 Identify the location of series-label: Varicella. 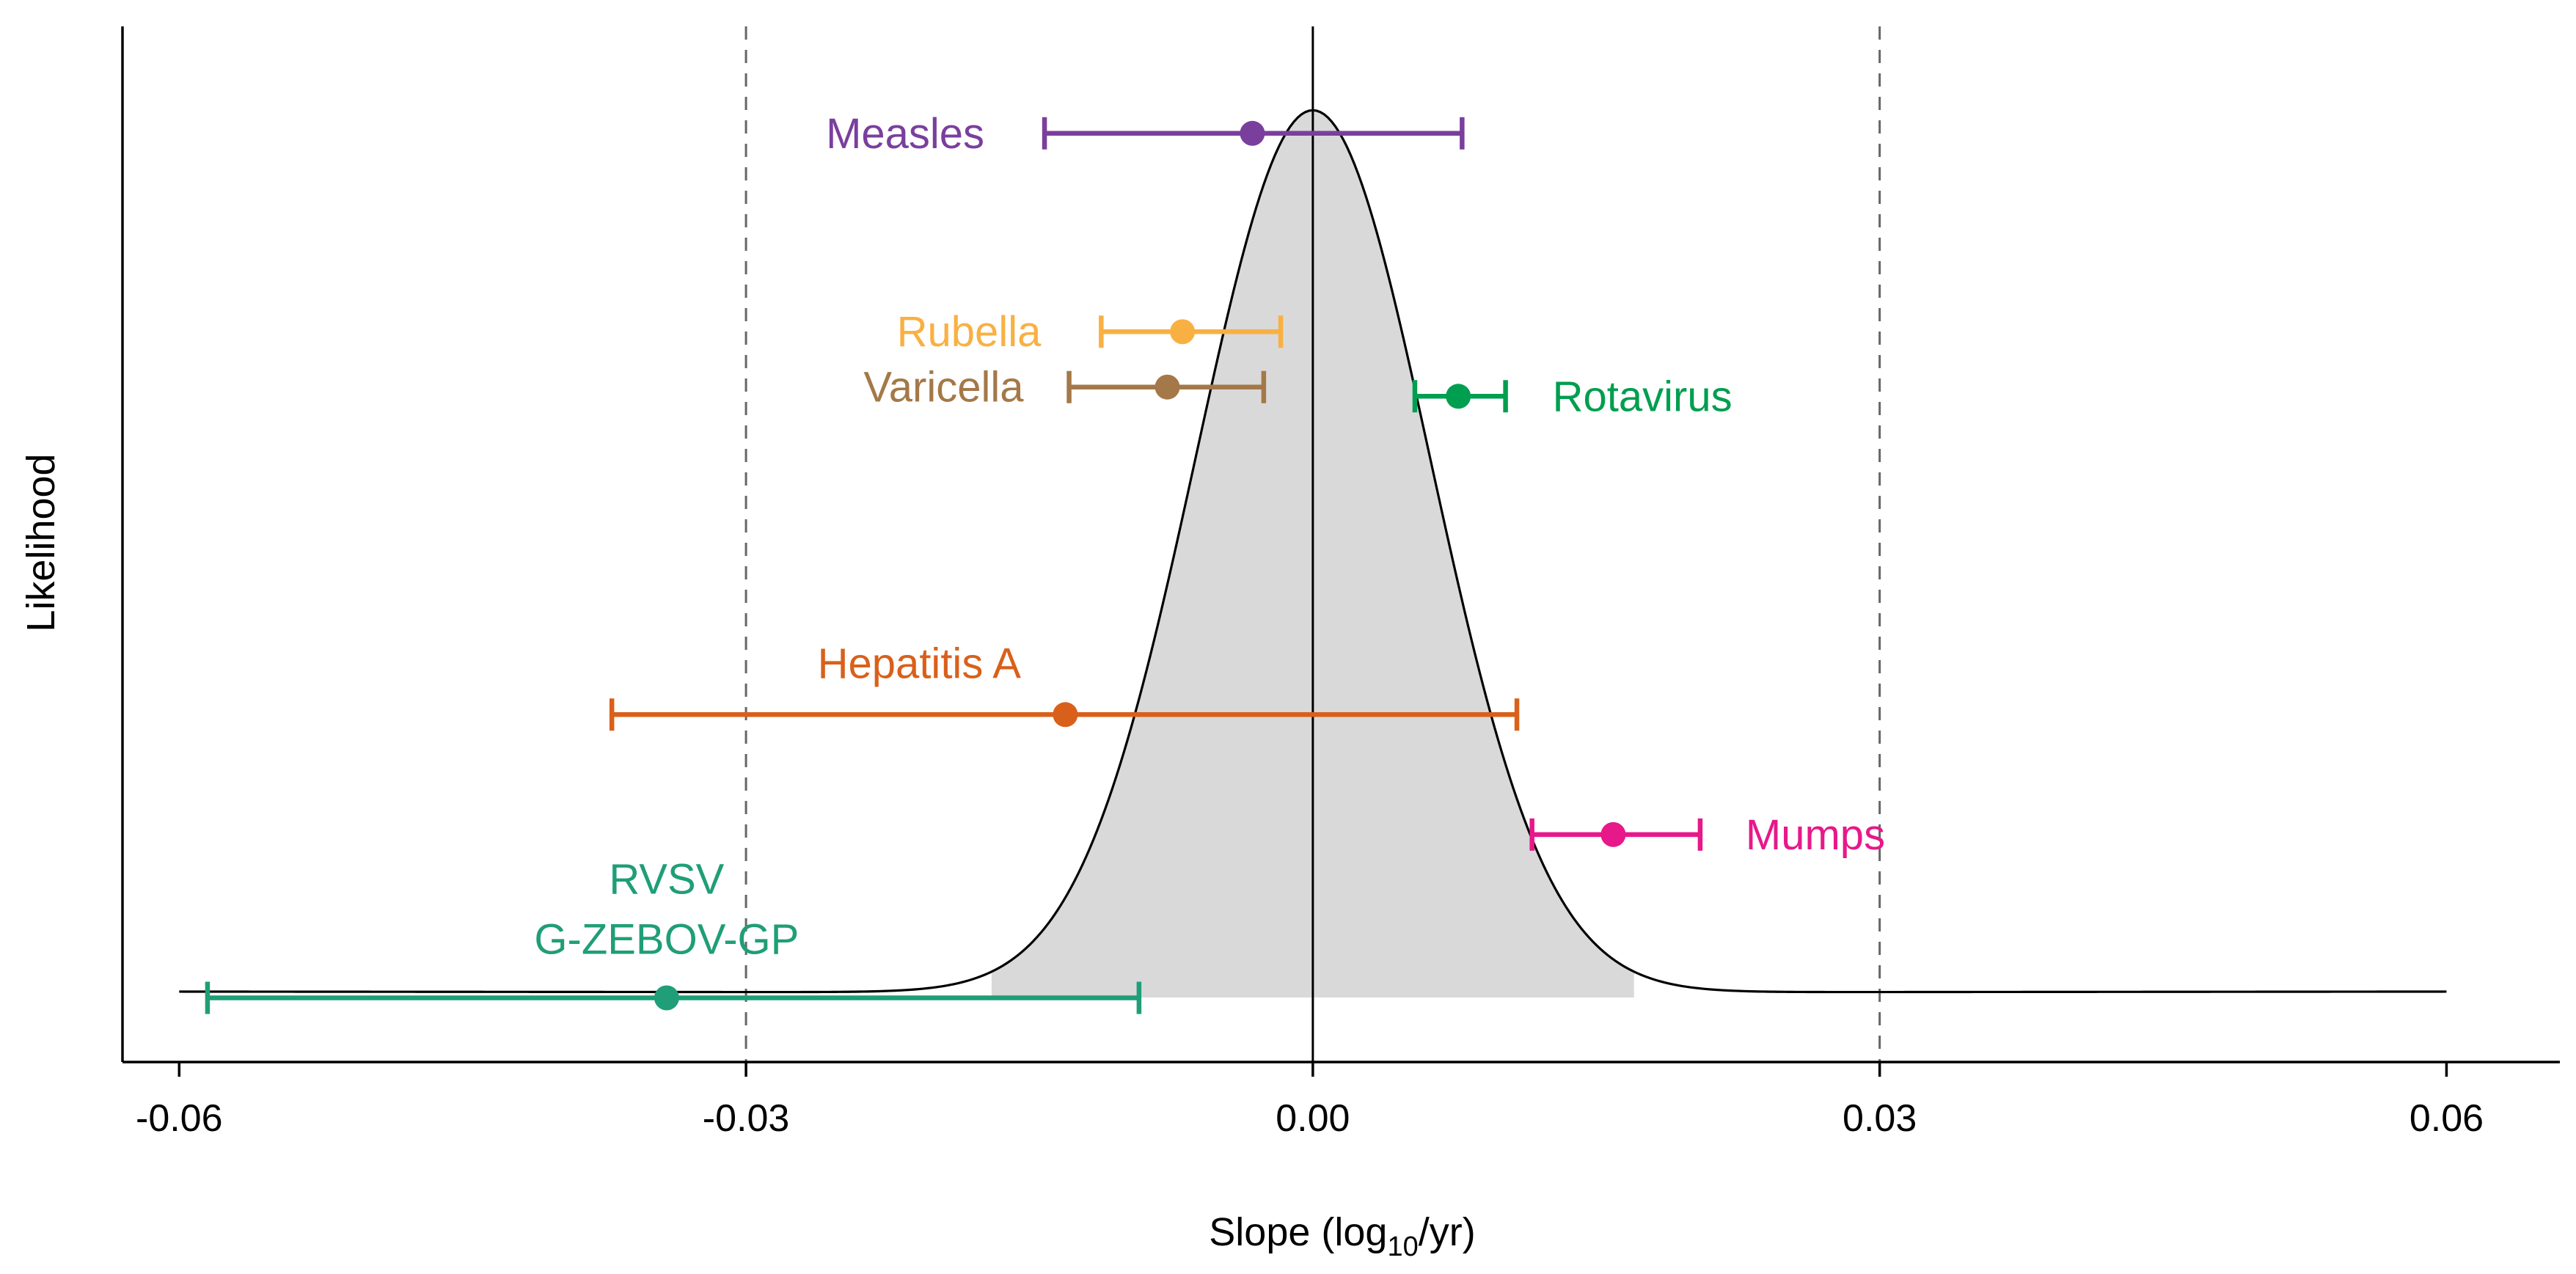
(943, 387).